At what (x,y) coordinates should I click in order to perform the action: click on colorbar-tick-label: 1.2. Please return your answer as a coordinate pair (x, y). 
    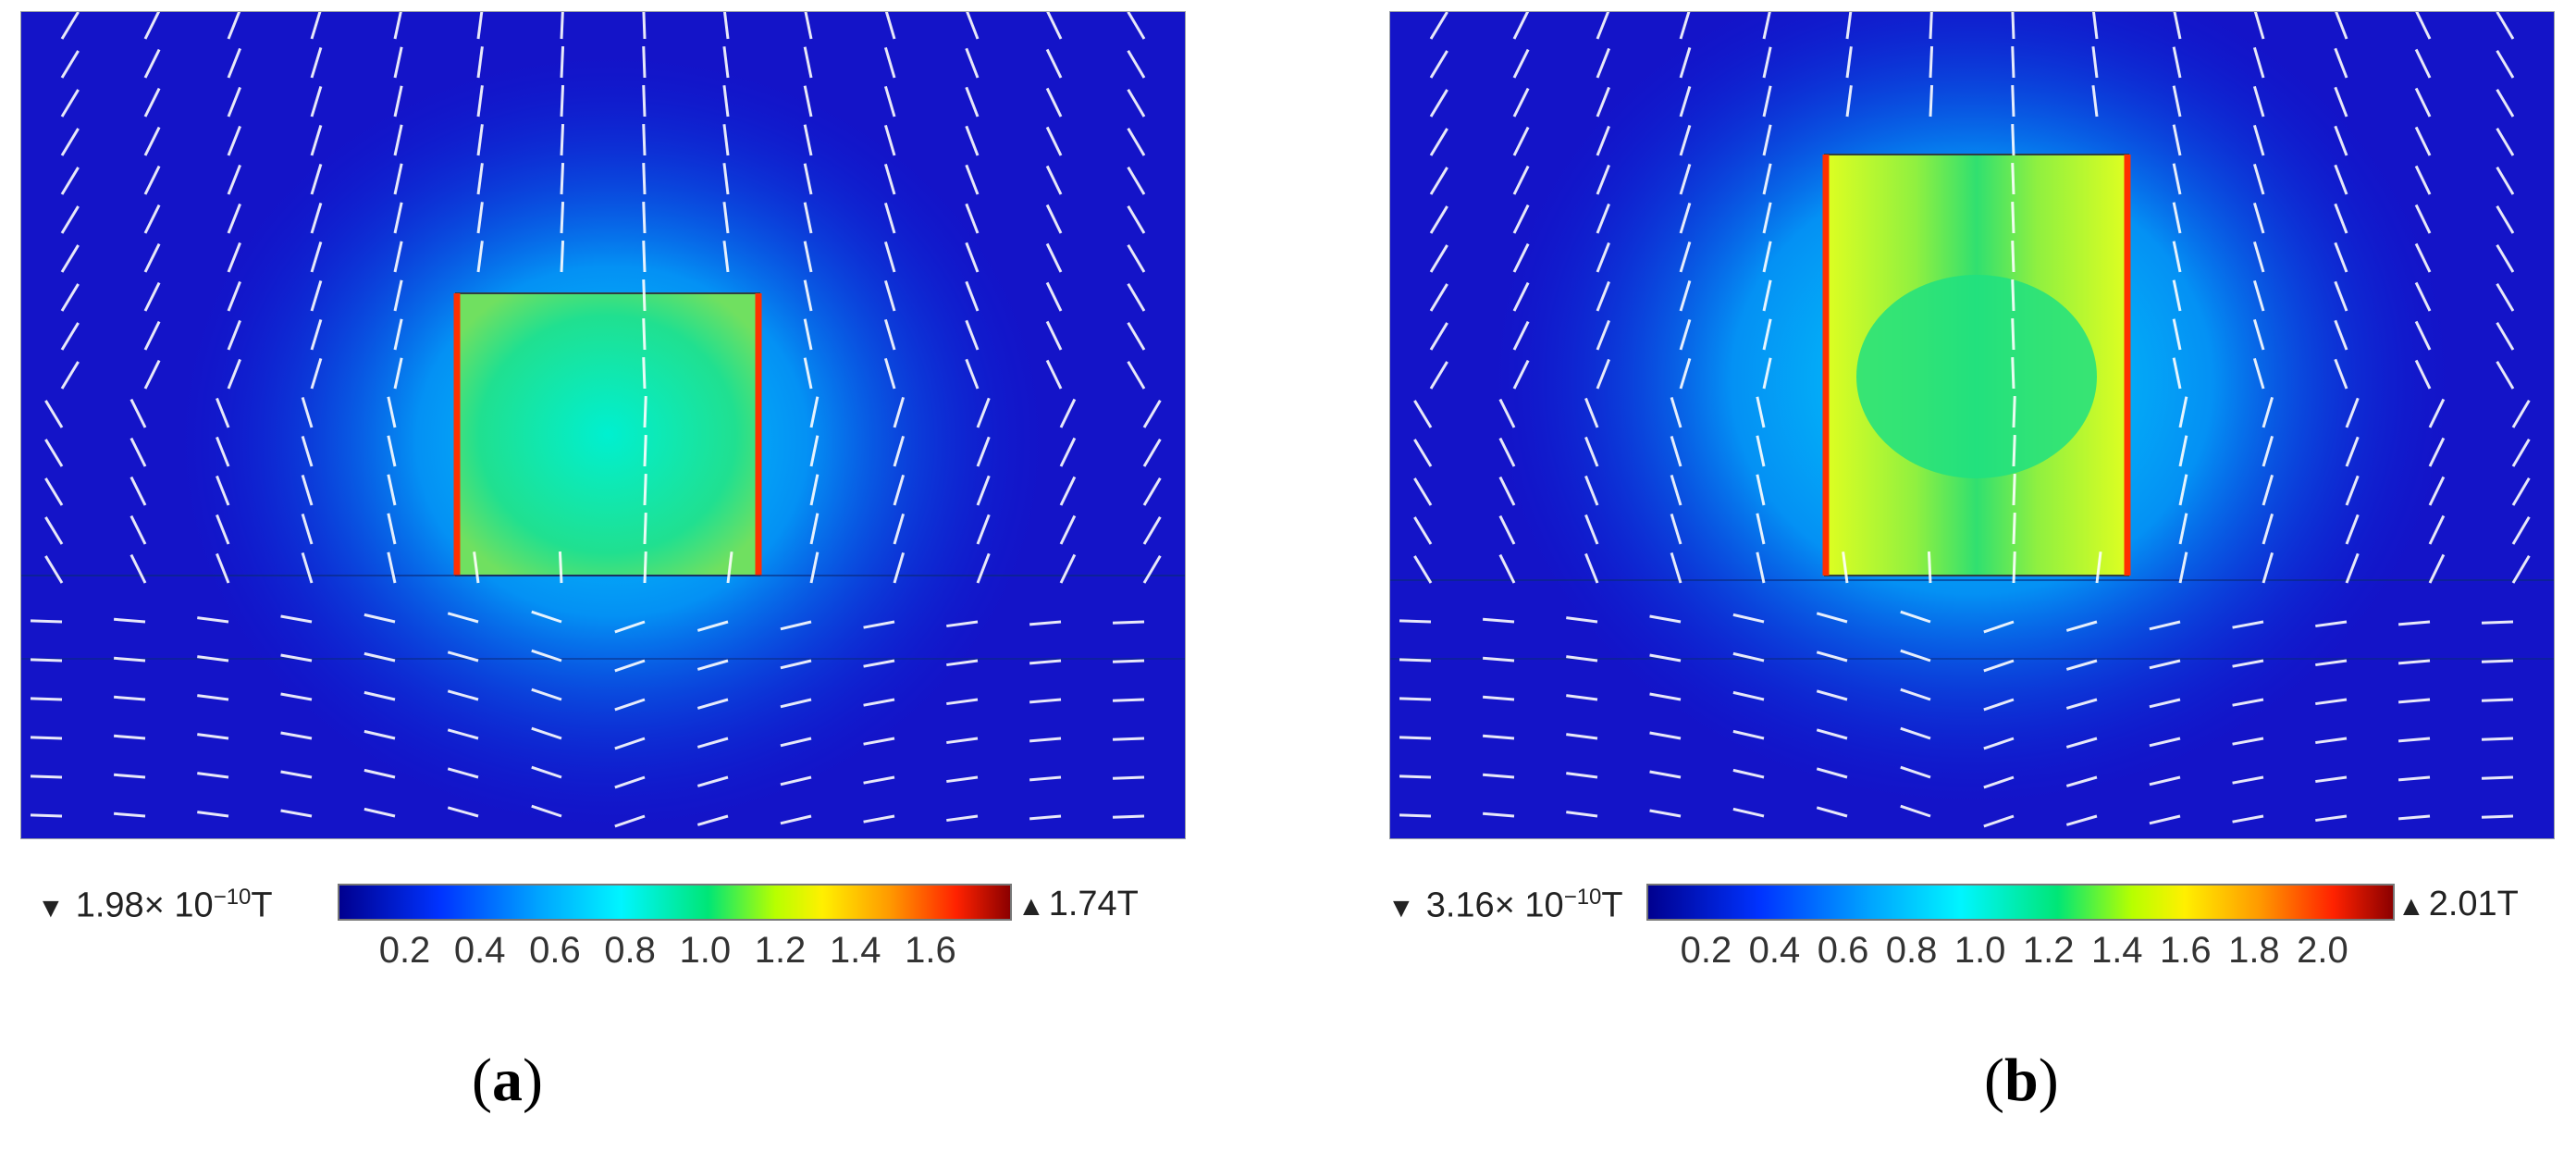
    Looking at the image, I should click on (780, 951).